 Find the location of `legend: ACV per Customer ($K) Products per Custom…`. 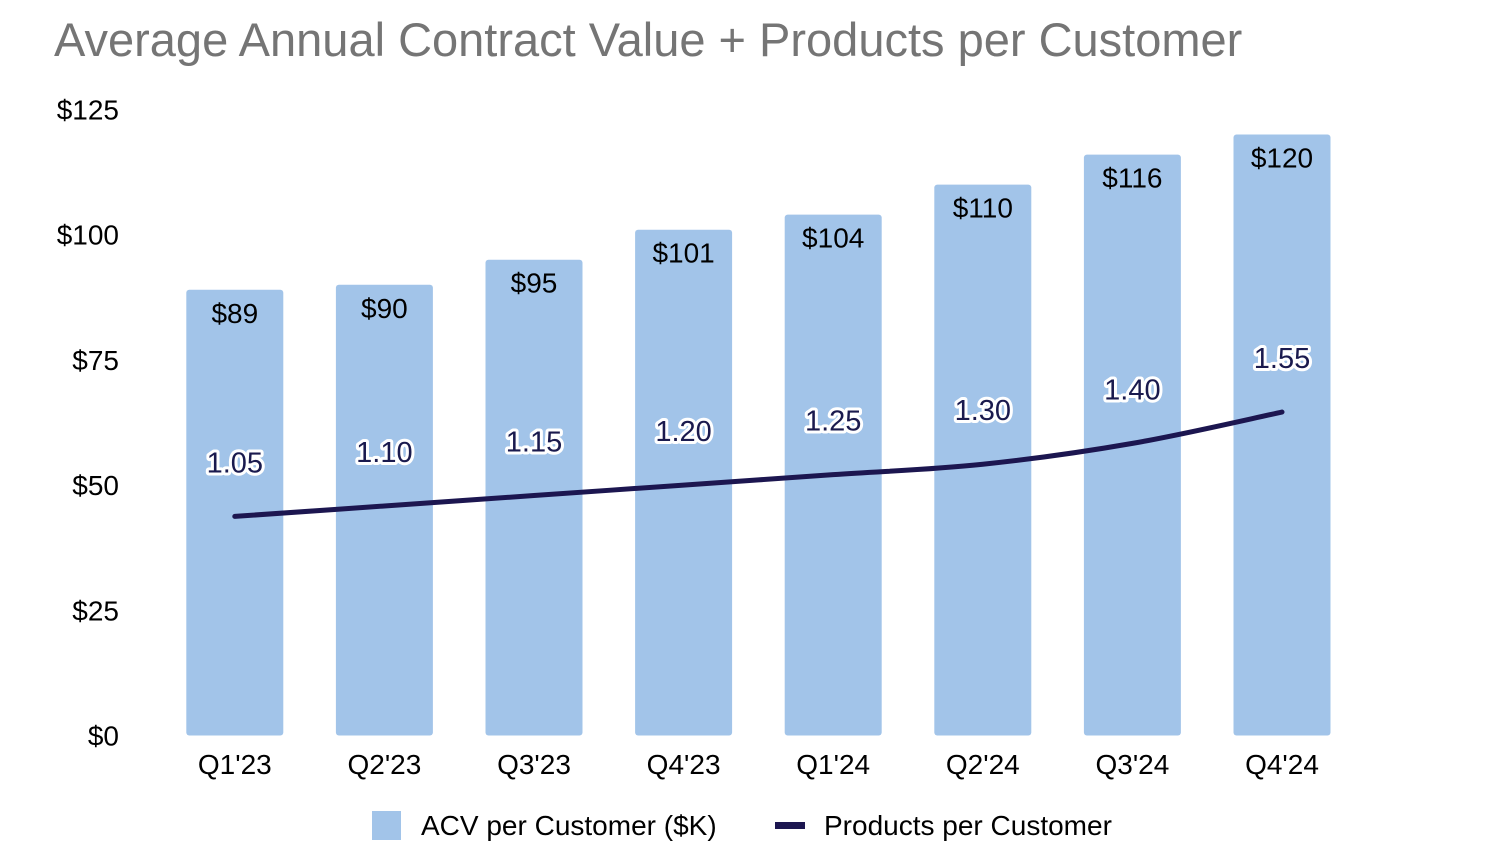

legend: ACV per Customer ($K) Products per Custom… is located at coordinates (742, 825).